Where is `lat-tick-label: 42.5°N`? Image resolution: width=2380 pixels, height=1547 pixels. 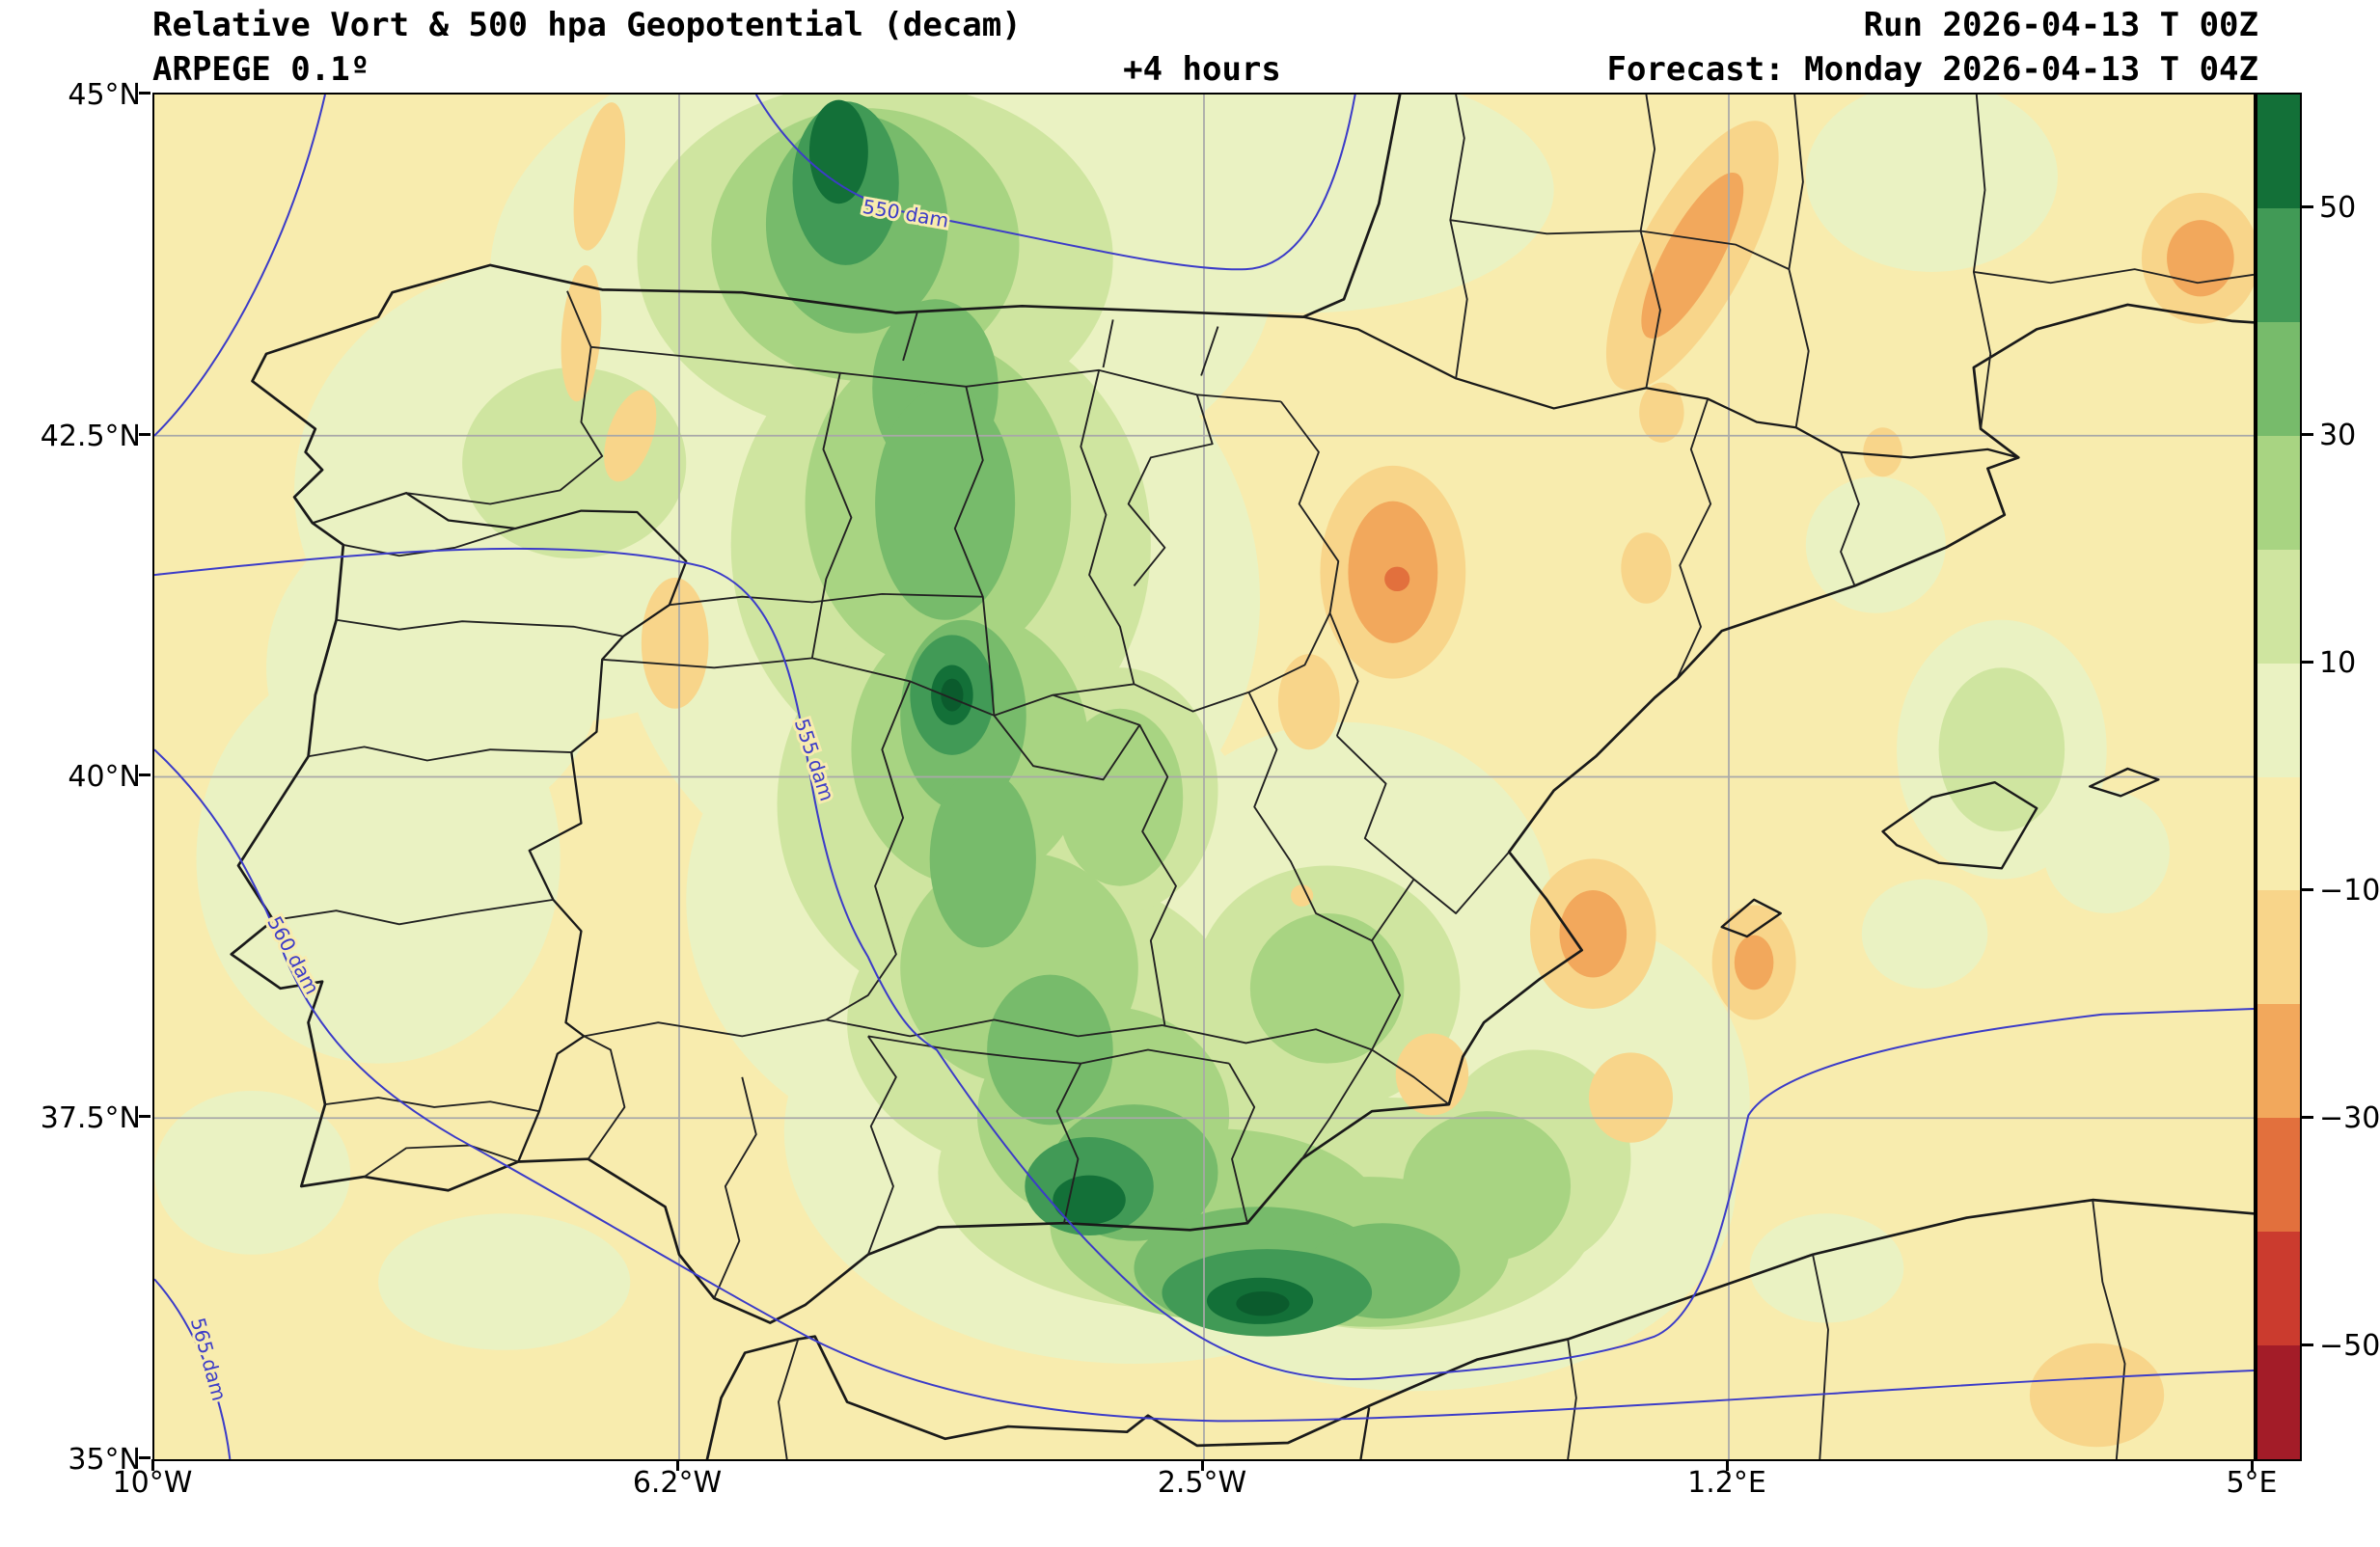 lat-tick-label: 42.5°N is located at coordinates (91, 437).